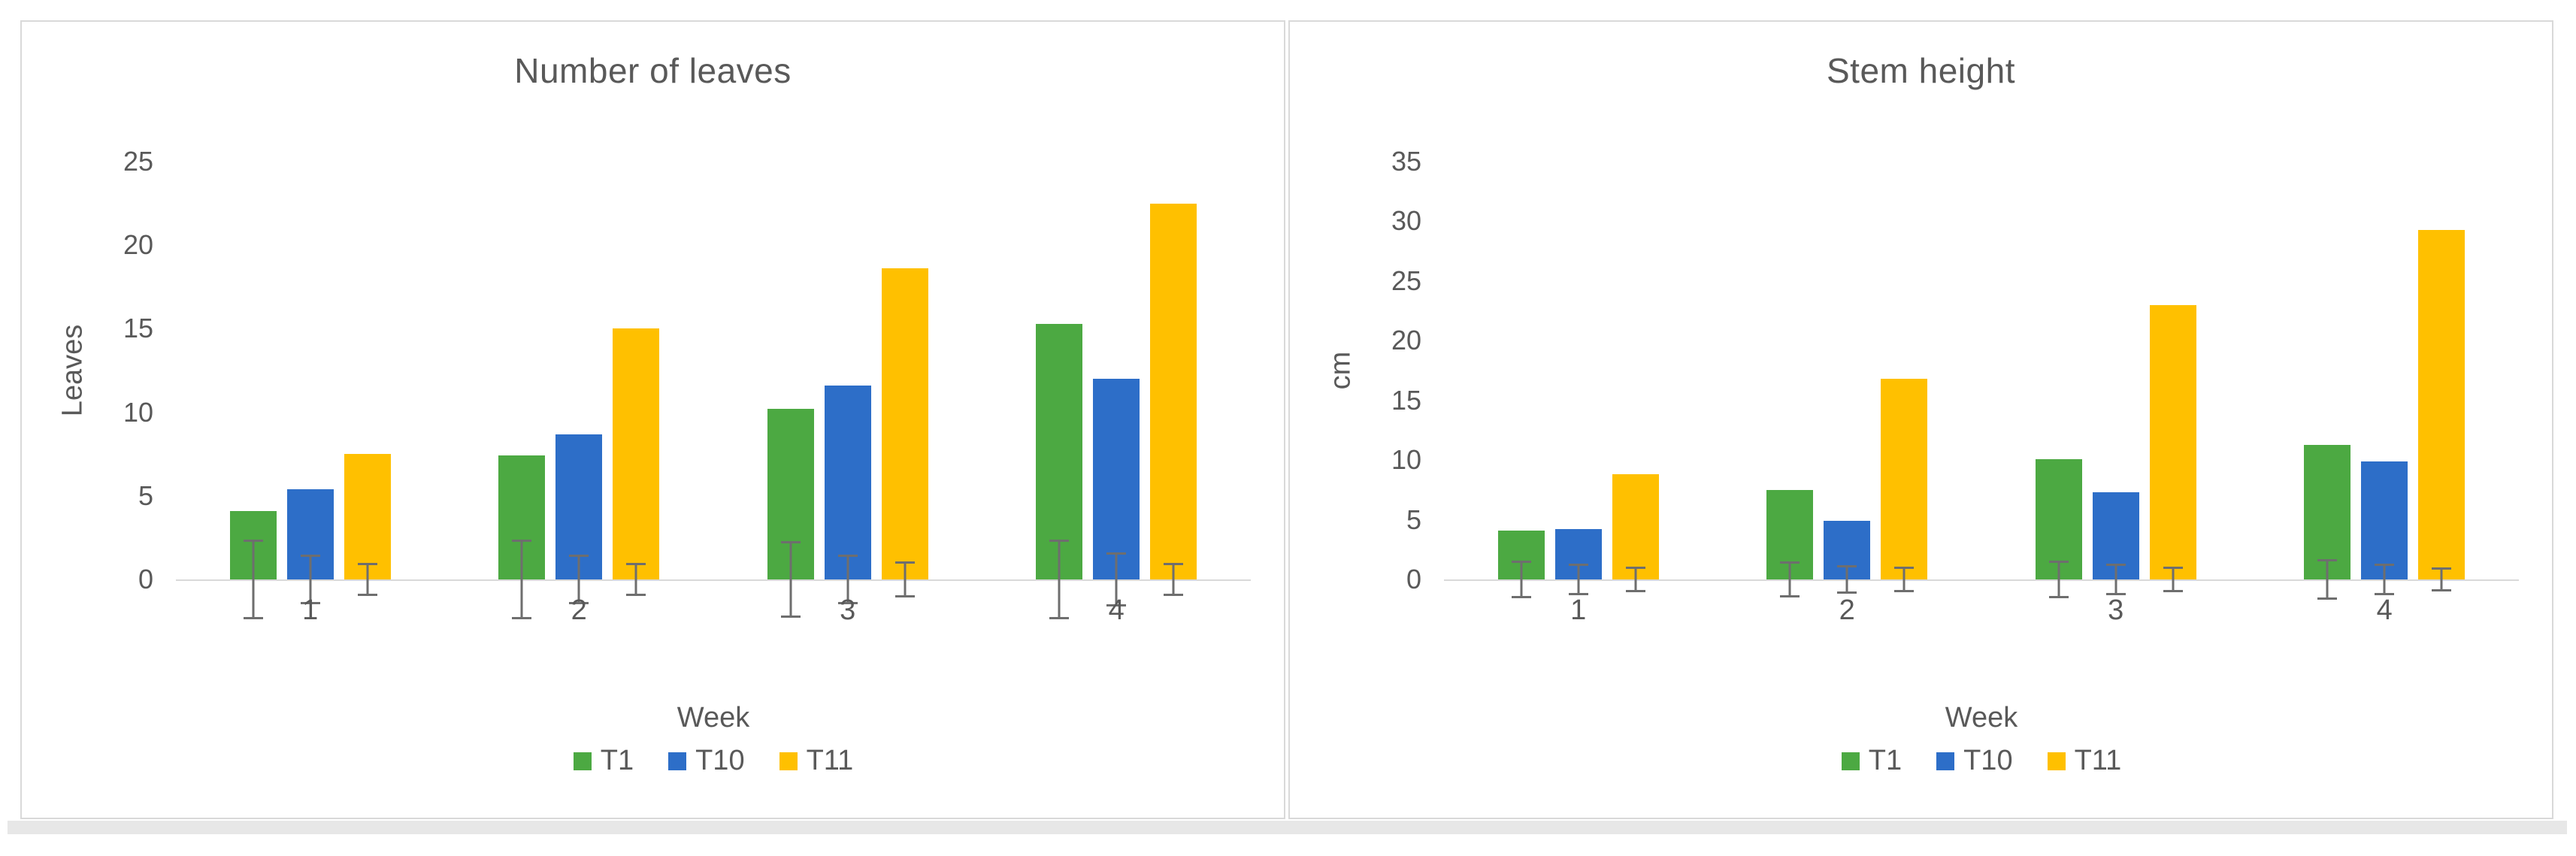 The image size is (2576, 856). What do you see at coordinates (1981, 717) in the screenshot?
I see `x-axis-title: Week` at bounding box center [1981, 717].